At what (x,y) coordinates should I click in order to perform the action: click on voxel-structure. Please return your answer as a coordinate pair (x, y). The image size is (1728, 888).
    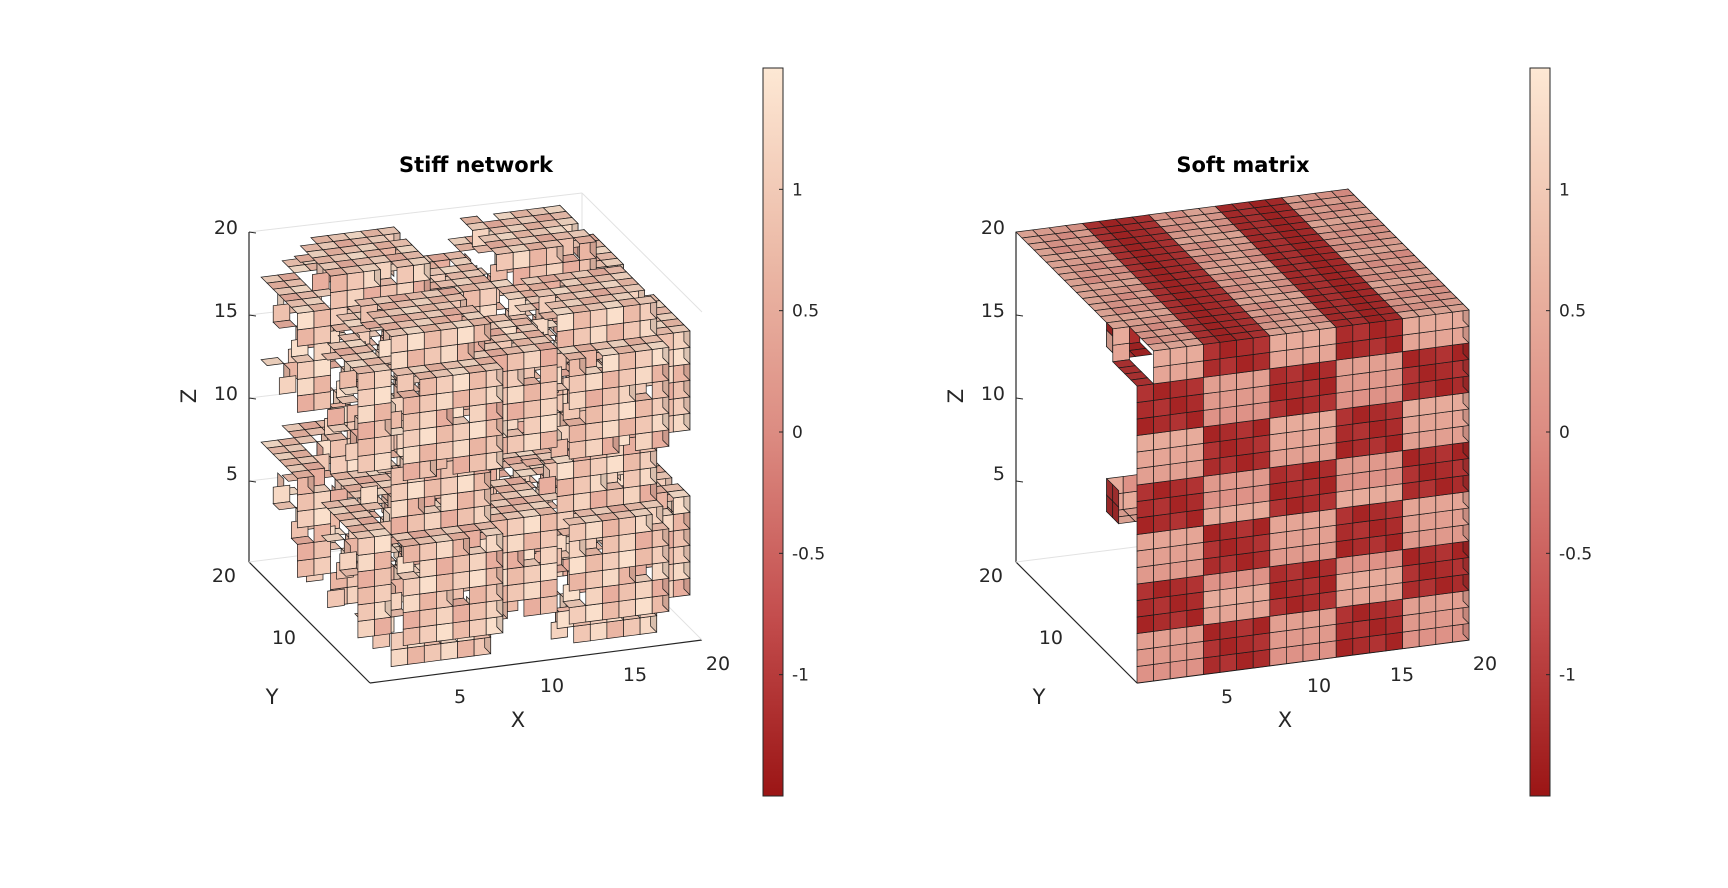
    Looking at the image, I should click on (1242, 436).